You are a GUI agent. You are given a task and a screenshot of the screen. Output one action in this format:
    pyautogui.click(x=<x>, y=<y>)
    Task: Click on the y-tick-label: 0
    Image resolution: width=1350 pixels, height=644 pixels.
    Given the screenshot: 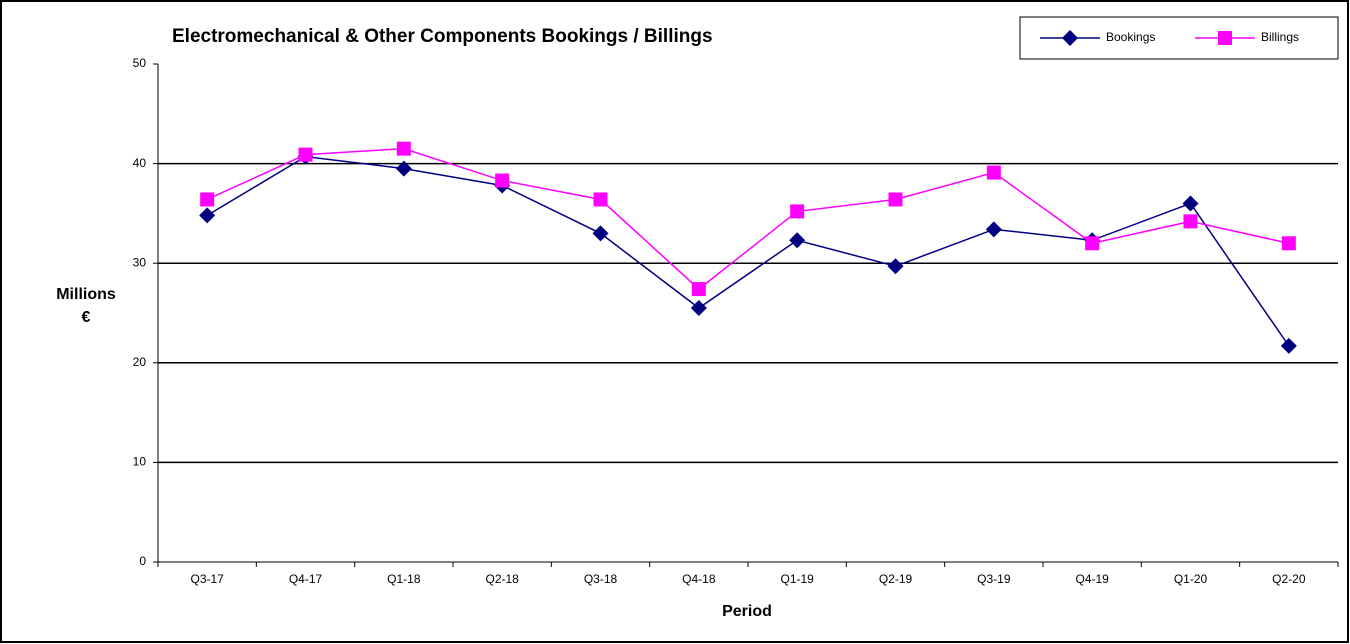 What is the action you would take?
    pyautogui.click(x=142, y=561)
    